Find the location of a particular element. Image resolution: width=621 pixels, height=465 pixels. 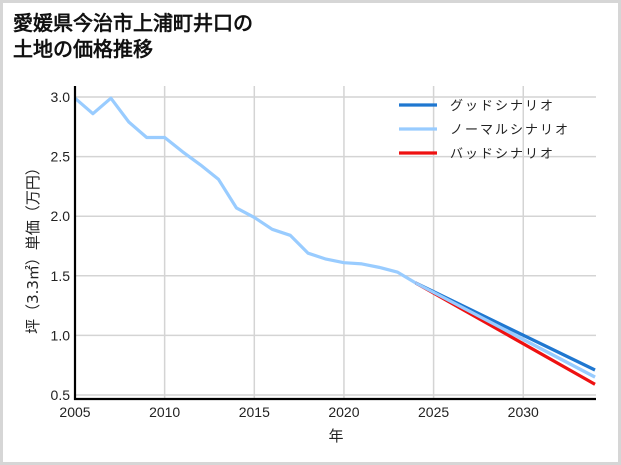

x-tick-label: 2030 is located at coordinates (523, 412).